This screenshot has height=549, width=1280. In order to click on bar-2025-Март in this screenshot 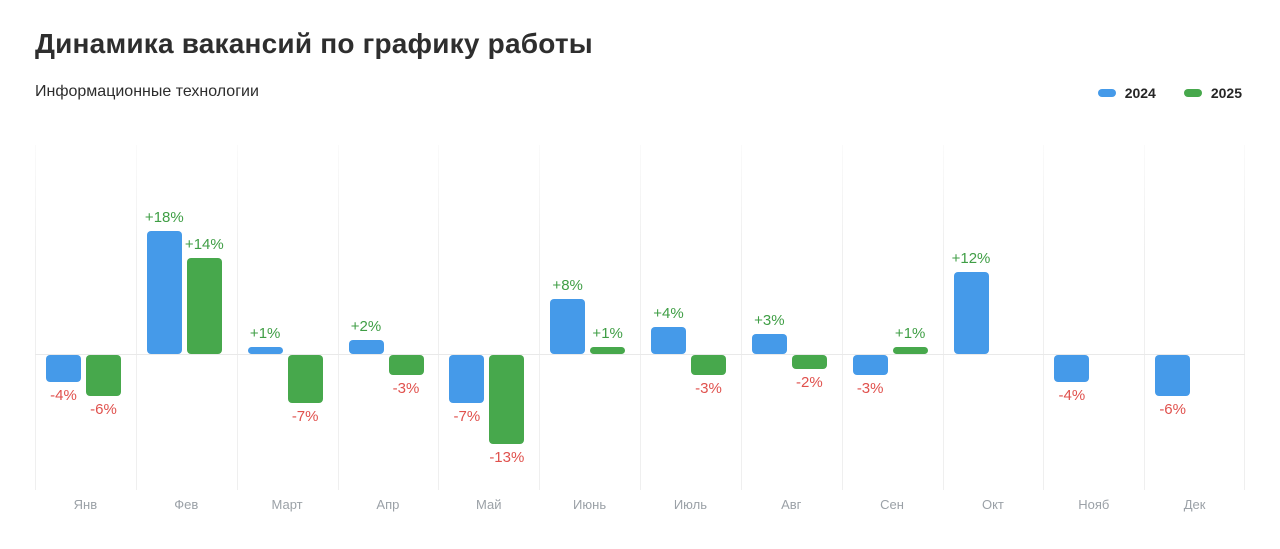, I will do `click(305, 379)`.